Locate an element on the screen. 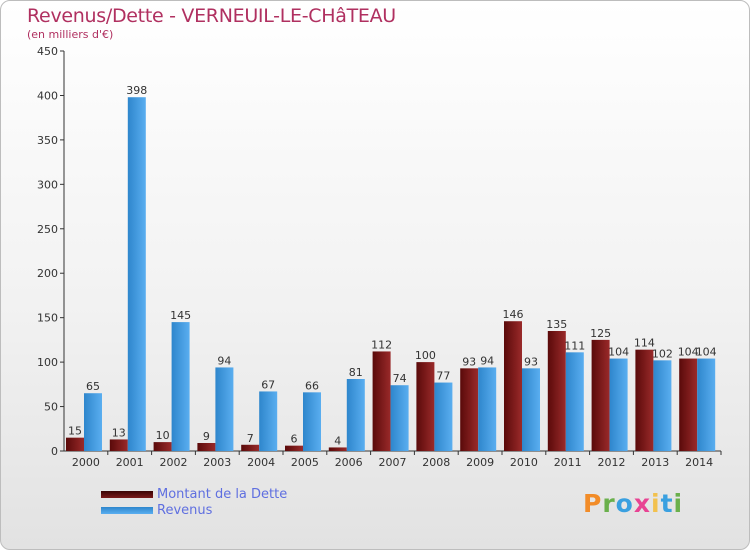 The width and height of the screenshot is (750, 550). y-tick-label: 200 is located at coordinates (47, 273).